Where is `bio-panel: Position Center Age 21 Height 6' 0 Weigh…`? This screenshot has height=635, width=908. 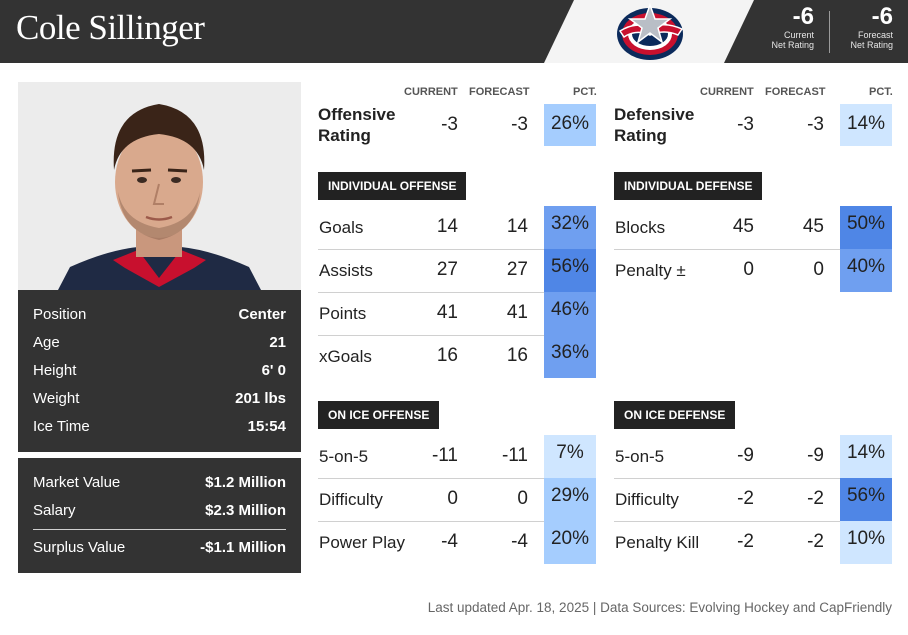
bio-panel: Position Center Age 21 Height 6' 0 Weigh… is located at coordinates (159, 371).